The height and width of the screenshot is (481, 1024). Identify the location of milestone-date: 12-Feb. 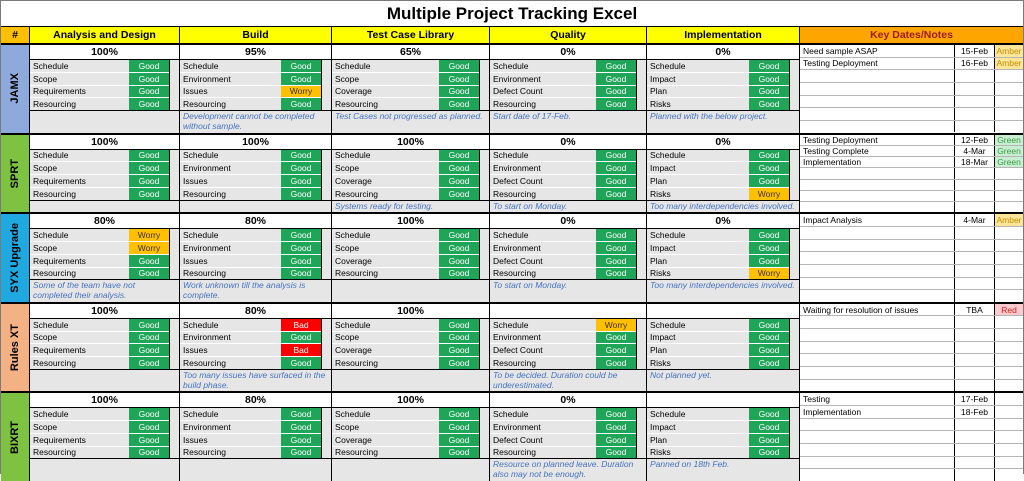
(974, 139).